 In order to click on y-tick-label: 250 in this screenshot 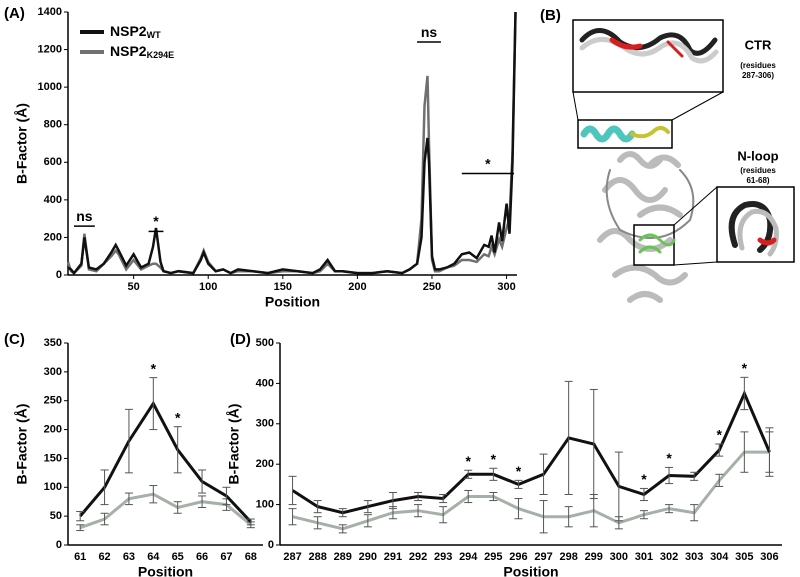, I will do `click(53, 401)`.